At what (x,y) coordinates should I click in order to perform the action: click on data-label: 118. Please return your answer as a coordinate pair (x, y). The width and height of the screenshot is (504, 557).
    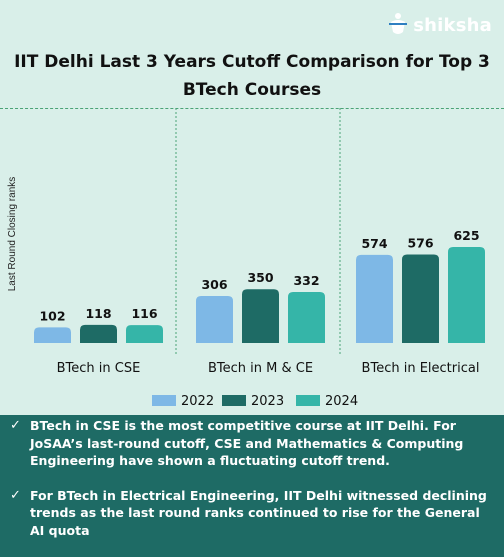
    Looking at the image, I should click on (98, 313).